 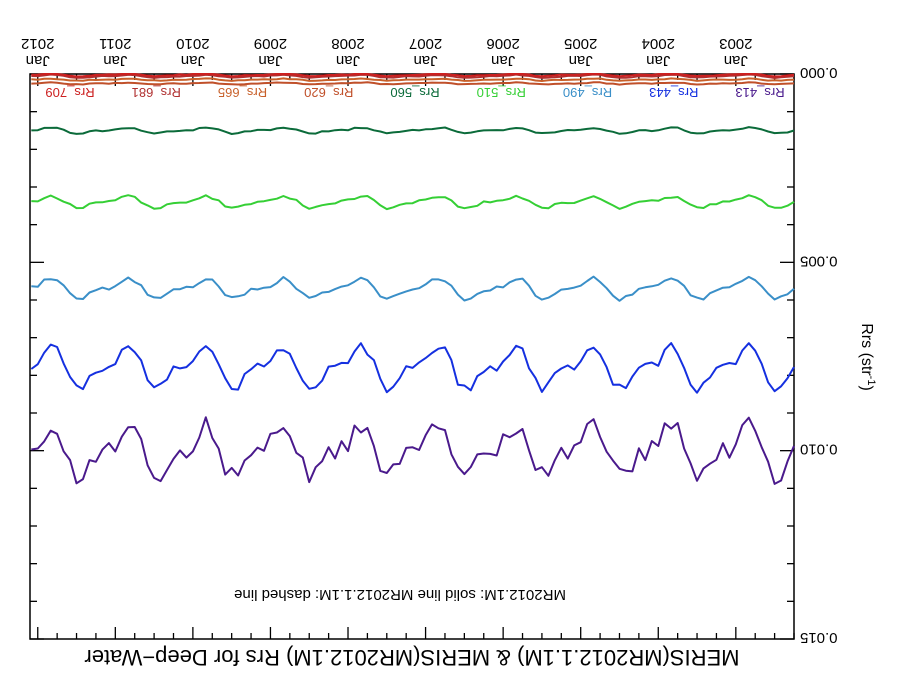 I want to click on y-tick-label: 0.000, so click(x=819, y=72).